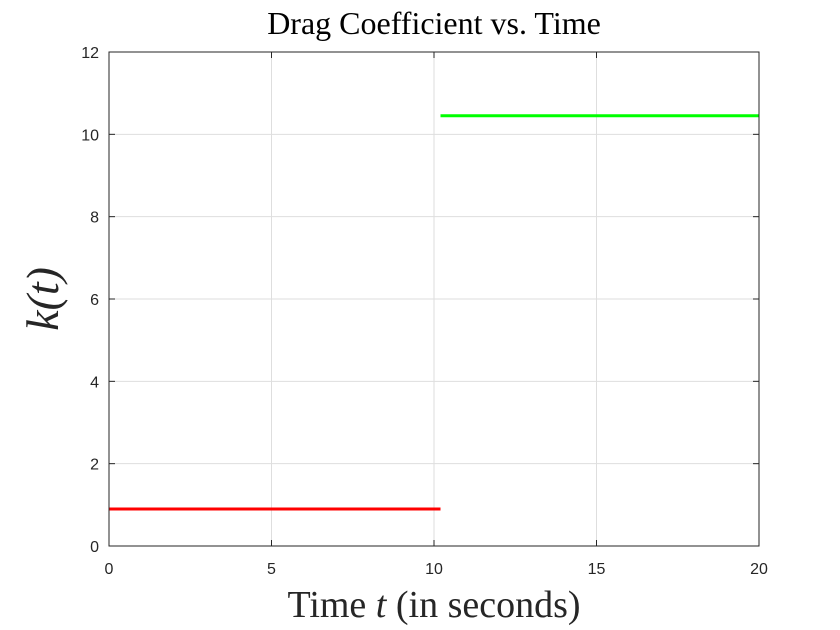 The image size is (840, 630). I want to click on x-tick-label: 10, so click(434, 569).